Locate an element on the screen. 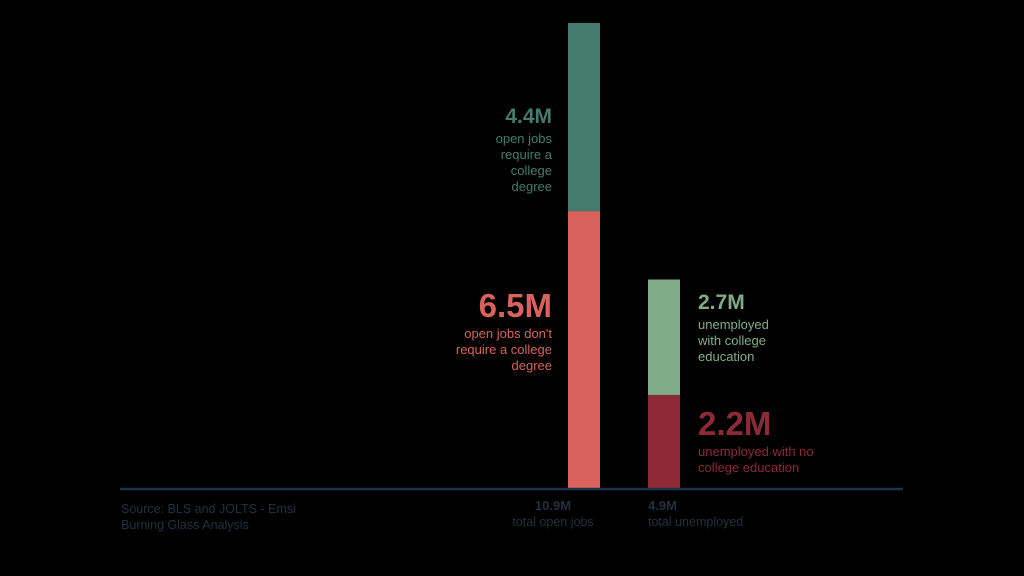  total-unemployed: 4.9M total unemployed is located at coordinates (713, 514).